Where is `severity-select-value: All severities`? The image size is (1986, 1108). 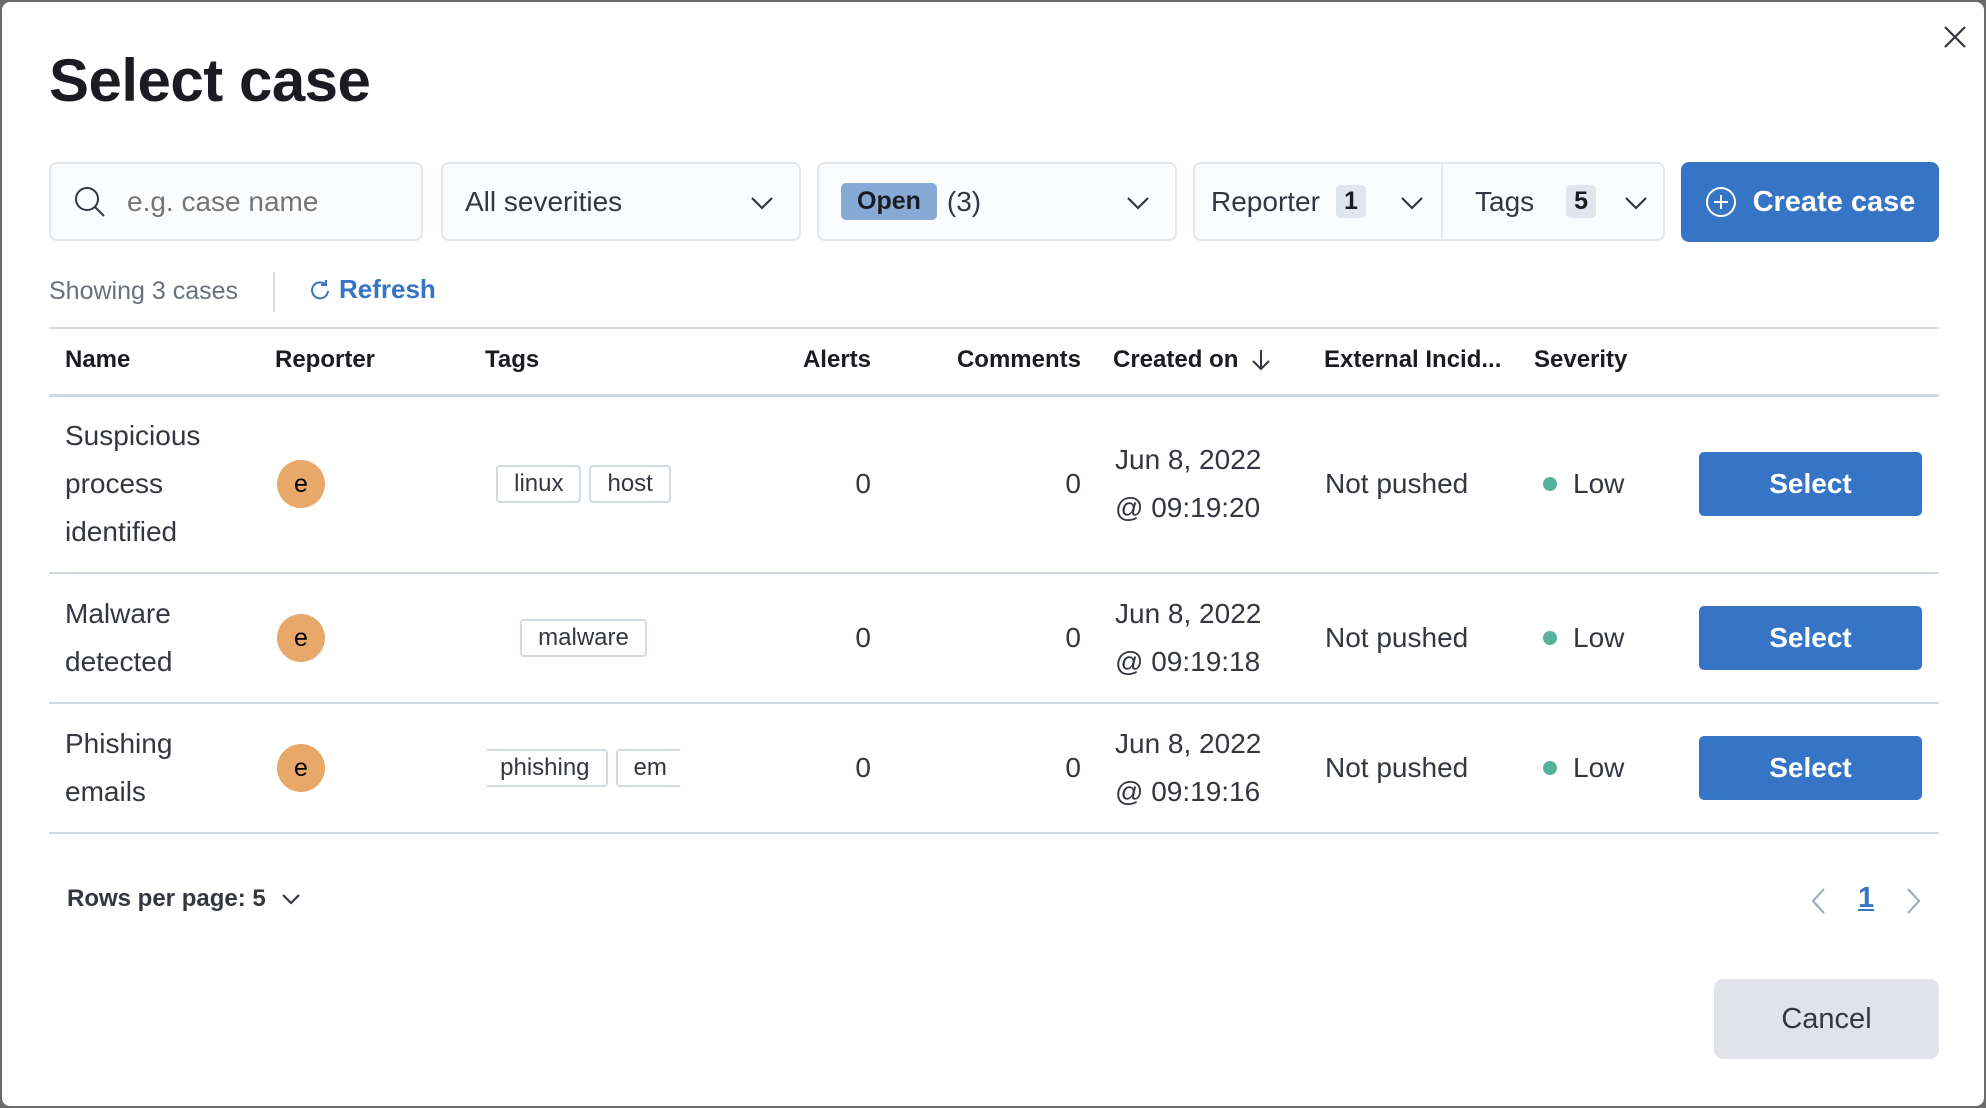 severity-select-value: All severities is located at coordinates (544, 201).